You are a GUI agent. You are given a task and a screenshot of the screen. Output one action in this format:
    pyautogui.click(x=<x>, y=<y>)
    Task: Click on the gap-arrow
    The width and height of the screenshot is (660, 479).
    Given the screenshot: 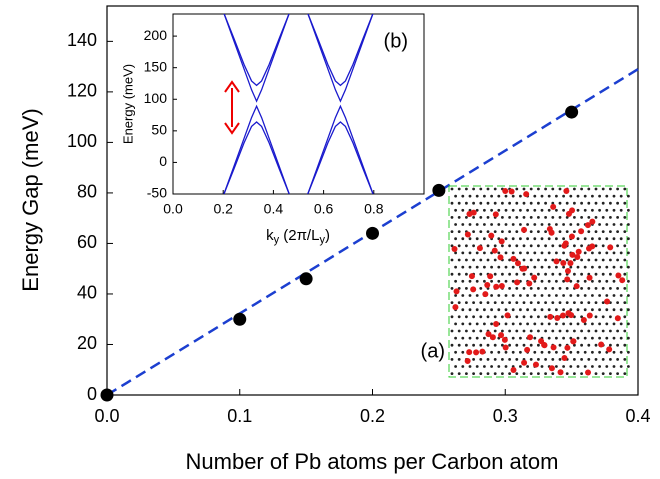 What is the action you would take?
    pyautogui.click(x=232, y=107)
    